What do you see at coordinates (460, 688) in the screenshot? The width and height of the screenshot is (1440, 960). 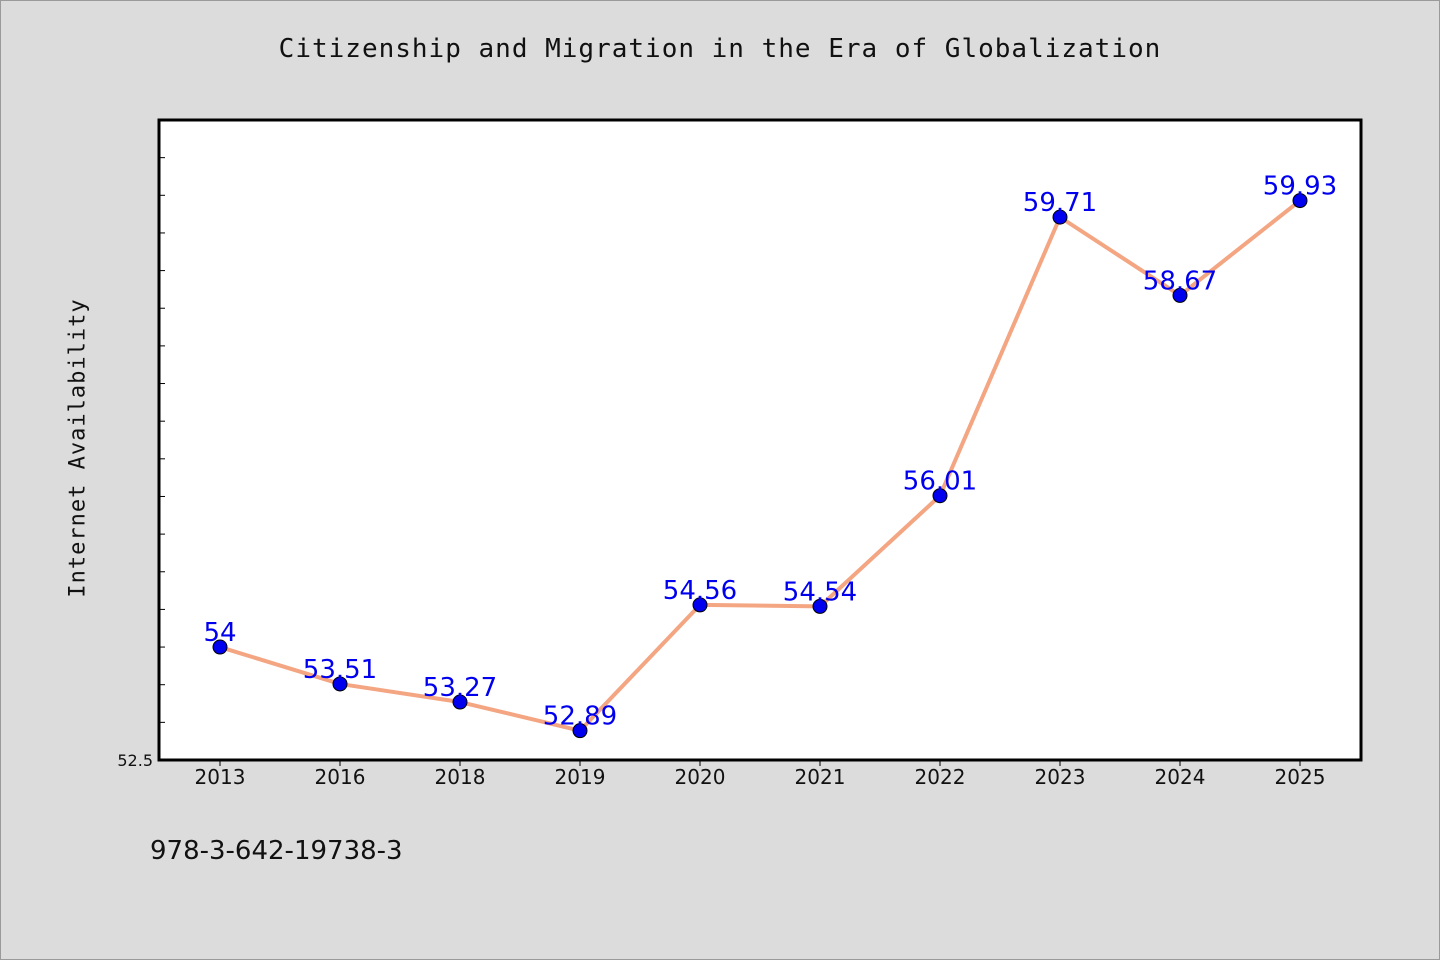 I see `data-label: 53.27` at bounding box center [460, 688].